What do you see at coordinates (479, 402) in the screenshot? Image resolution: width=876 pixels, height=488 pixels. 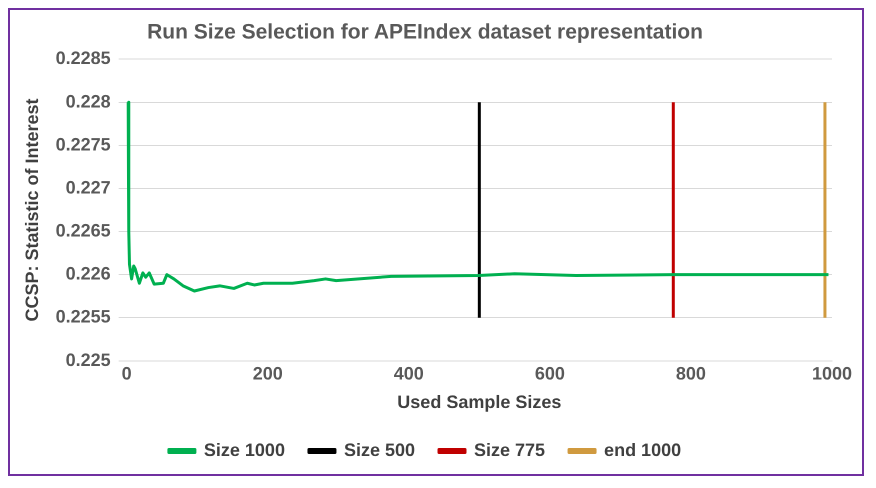 I see `x-axis-title: Used Sample Sizes` at bounding box center [479, 402].